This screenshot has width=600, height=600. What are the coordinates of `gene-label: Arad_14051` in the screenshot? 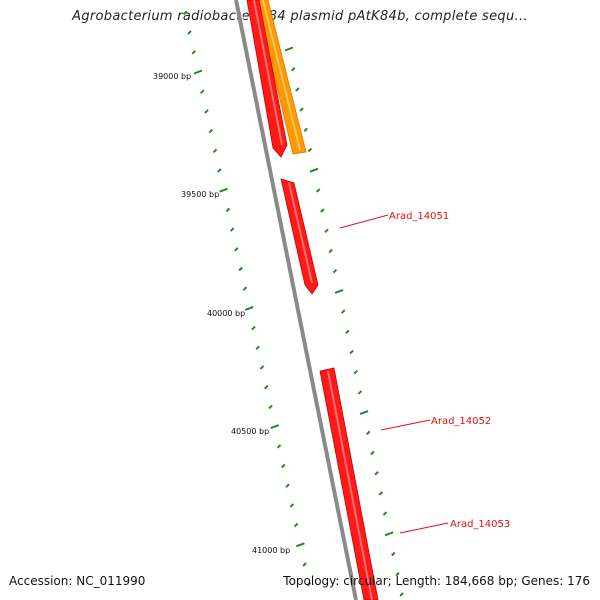 It's located at (419, 216).